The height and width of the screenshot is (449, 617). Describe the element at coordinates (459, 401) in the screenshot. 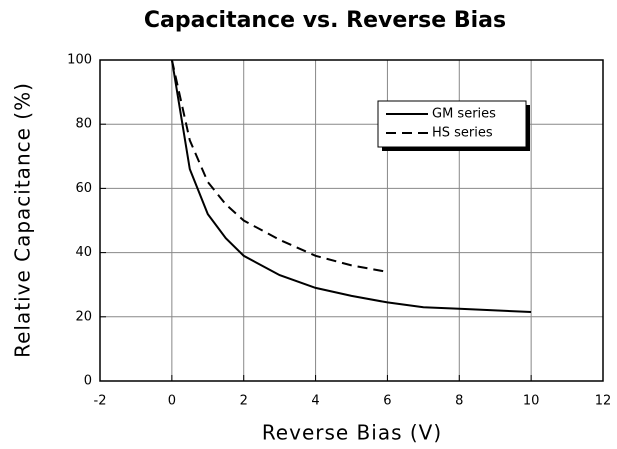

I see `x-tick-label: 8` at that location.